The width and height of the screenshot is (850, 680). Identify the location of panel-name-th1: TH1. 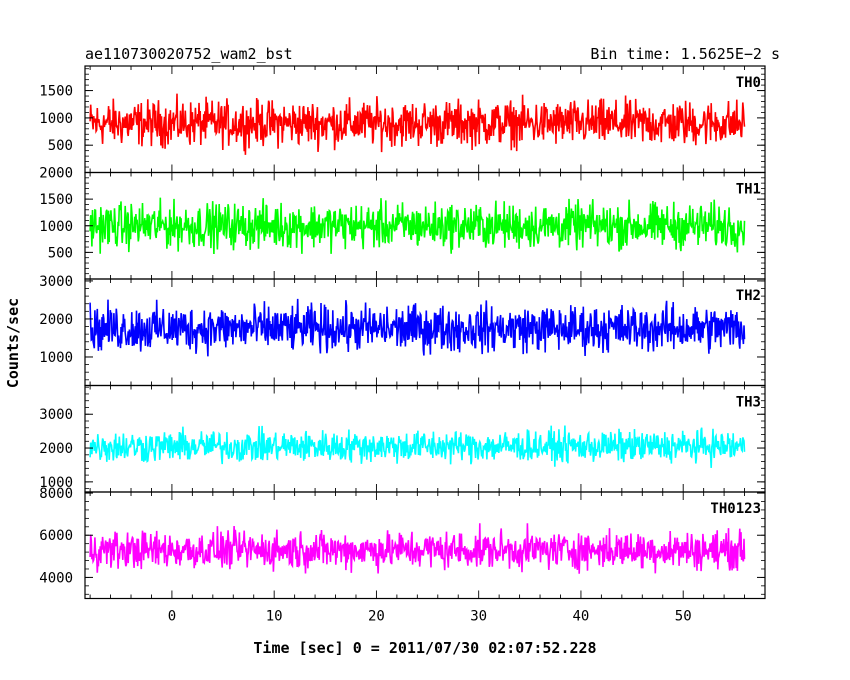
(748, 190).